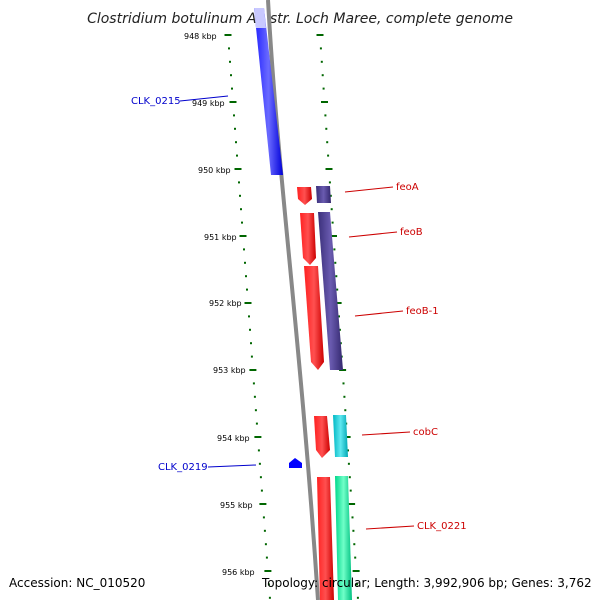  I want to click on gene-feature-feoa-strand, so click(323, 194).